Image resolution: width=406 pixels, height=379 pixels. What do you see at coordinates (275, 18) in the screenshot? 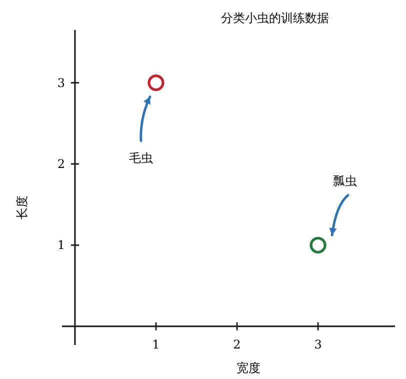
I see `chart-title: 分类小虫的训练数据` at bounding box center [275, 18].